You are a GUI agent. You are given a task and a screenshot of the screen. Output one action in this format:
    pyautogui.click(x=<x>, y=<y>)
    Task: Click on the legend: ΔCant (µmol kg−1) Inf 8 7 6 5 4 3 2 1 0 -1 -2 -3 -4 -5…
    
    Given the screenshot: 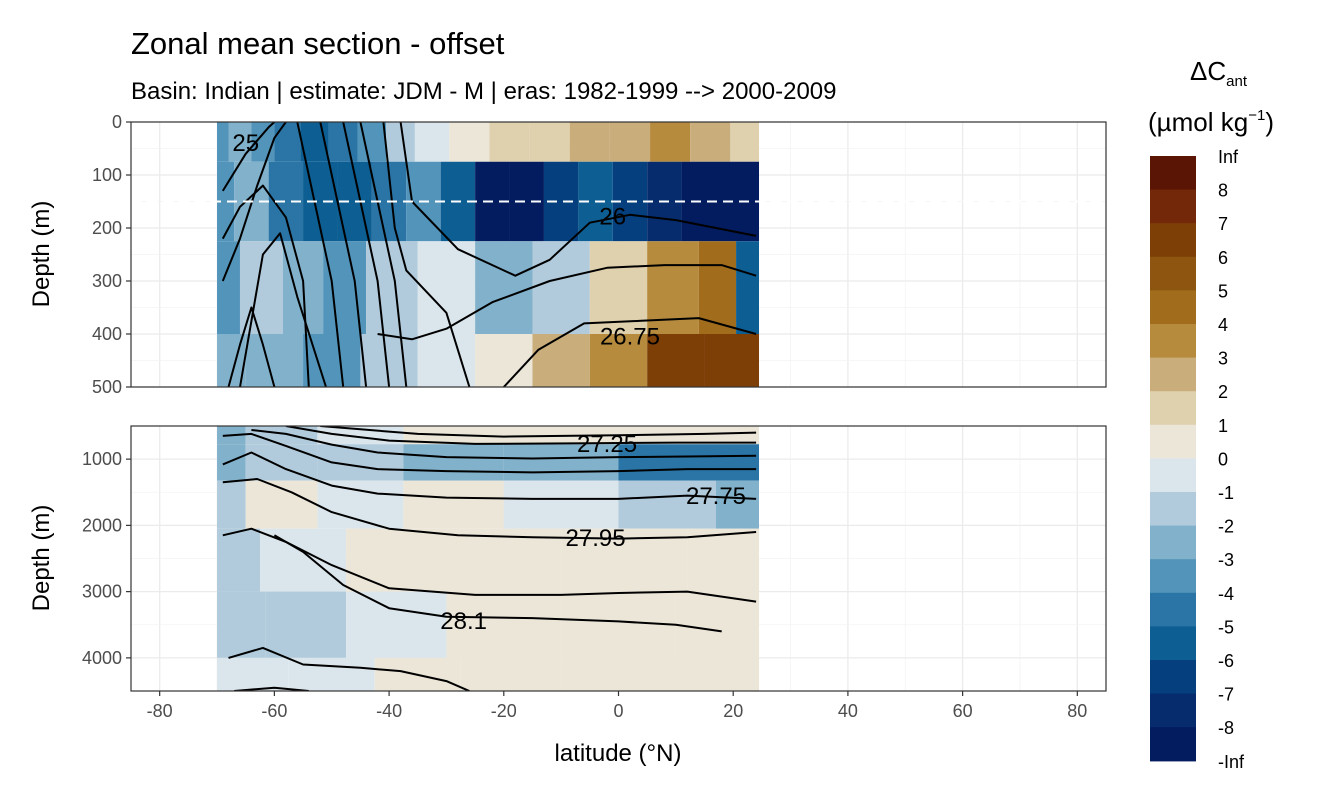 What is the action you would take?
    pyautogui.click(x=1211, y=414)
    